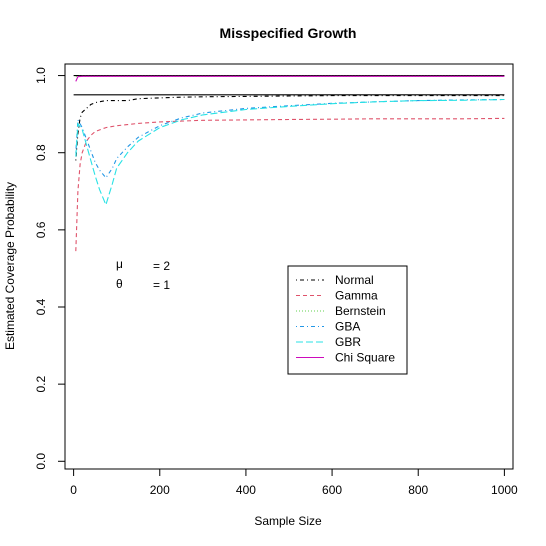  What do you see at coordinates (41, 306) in the screenshot?
I see `y-tick-label: 0.4` at bounding box center [41, 306].